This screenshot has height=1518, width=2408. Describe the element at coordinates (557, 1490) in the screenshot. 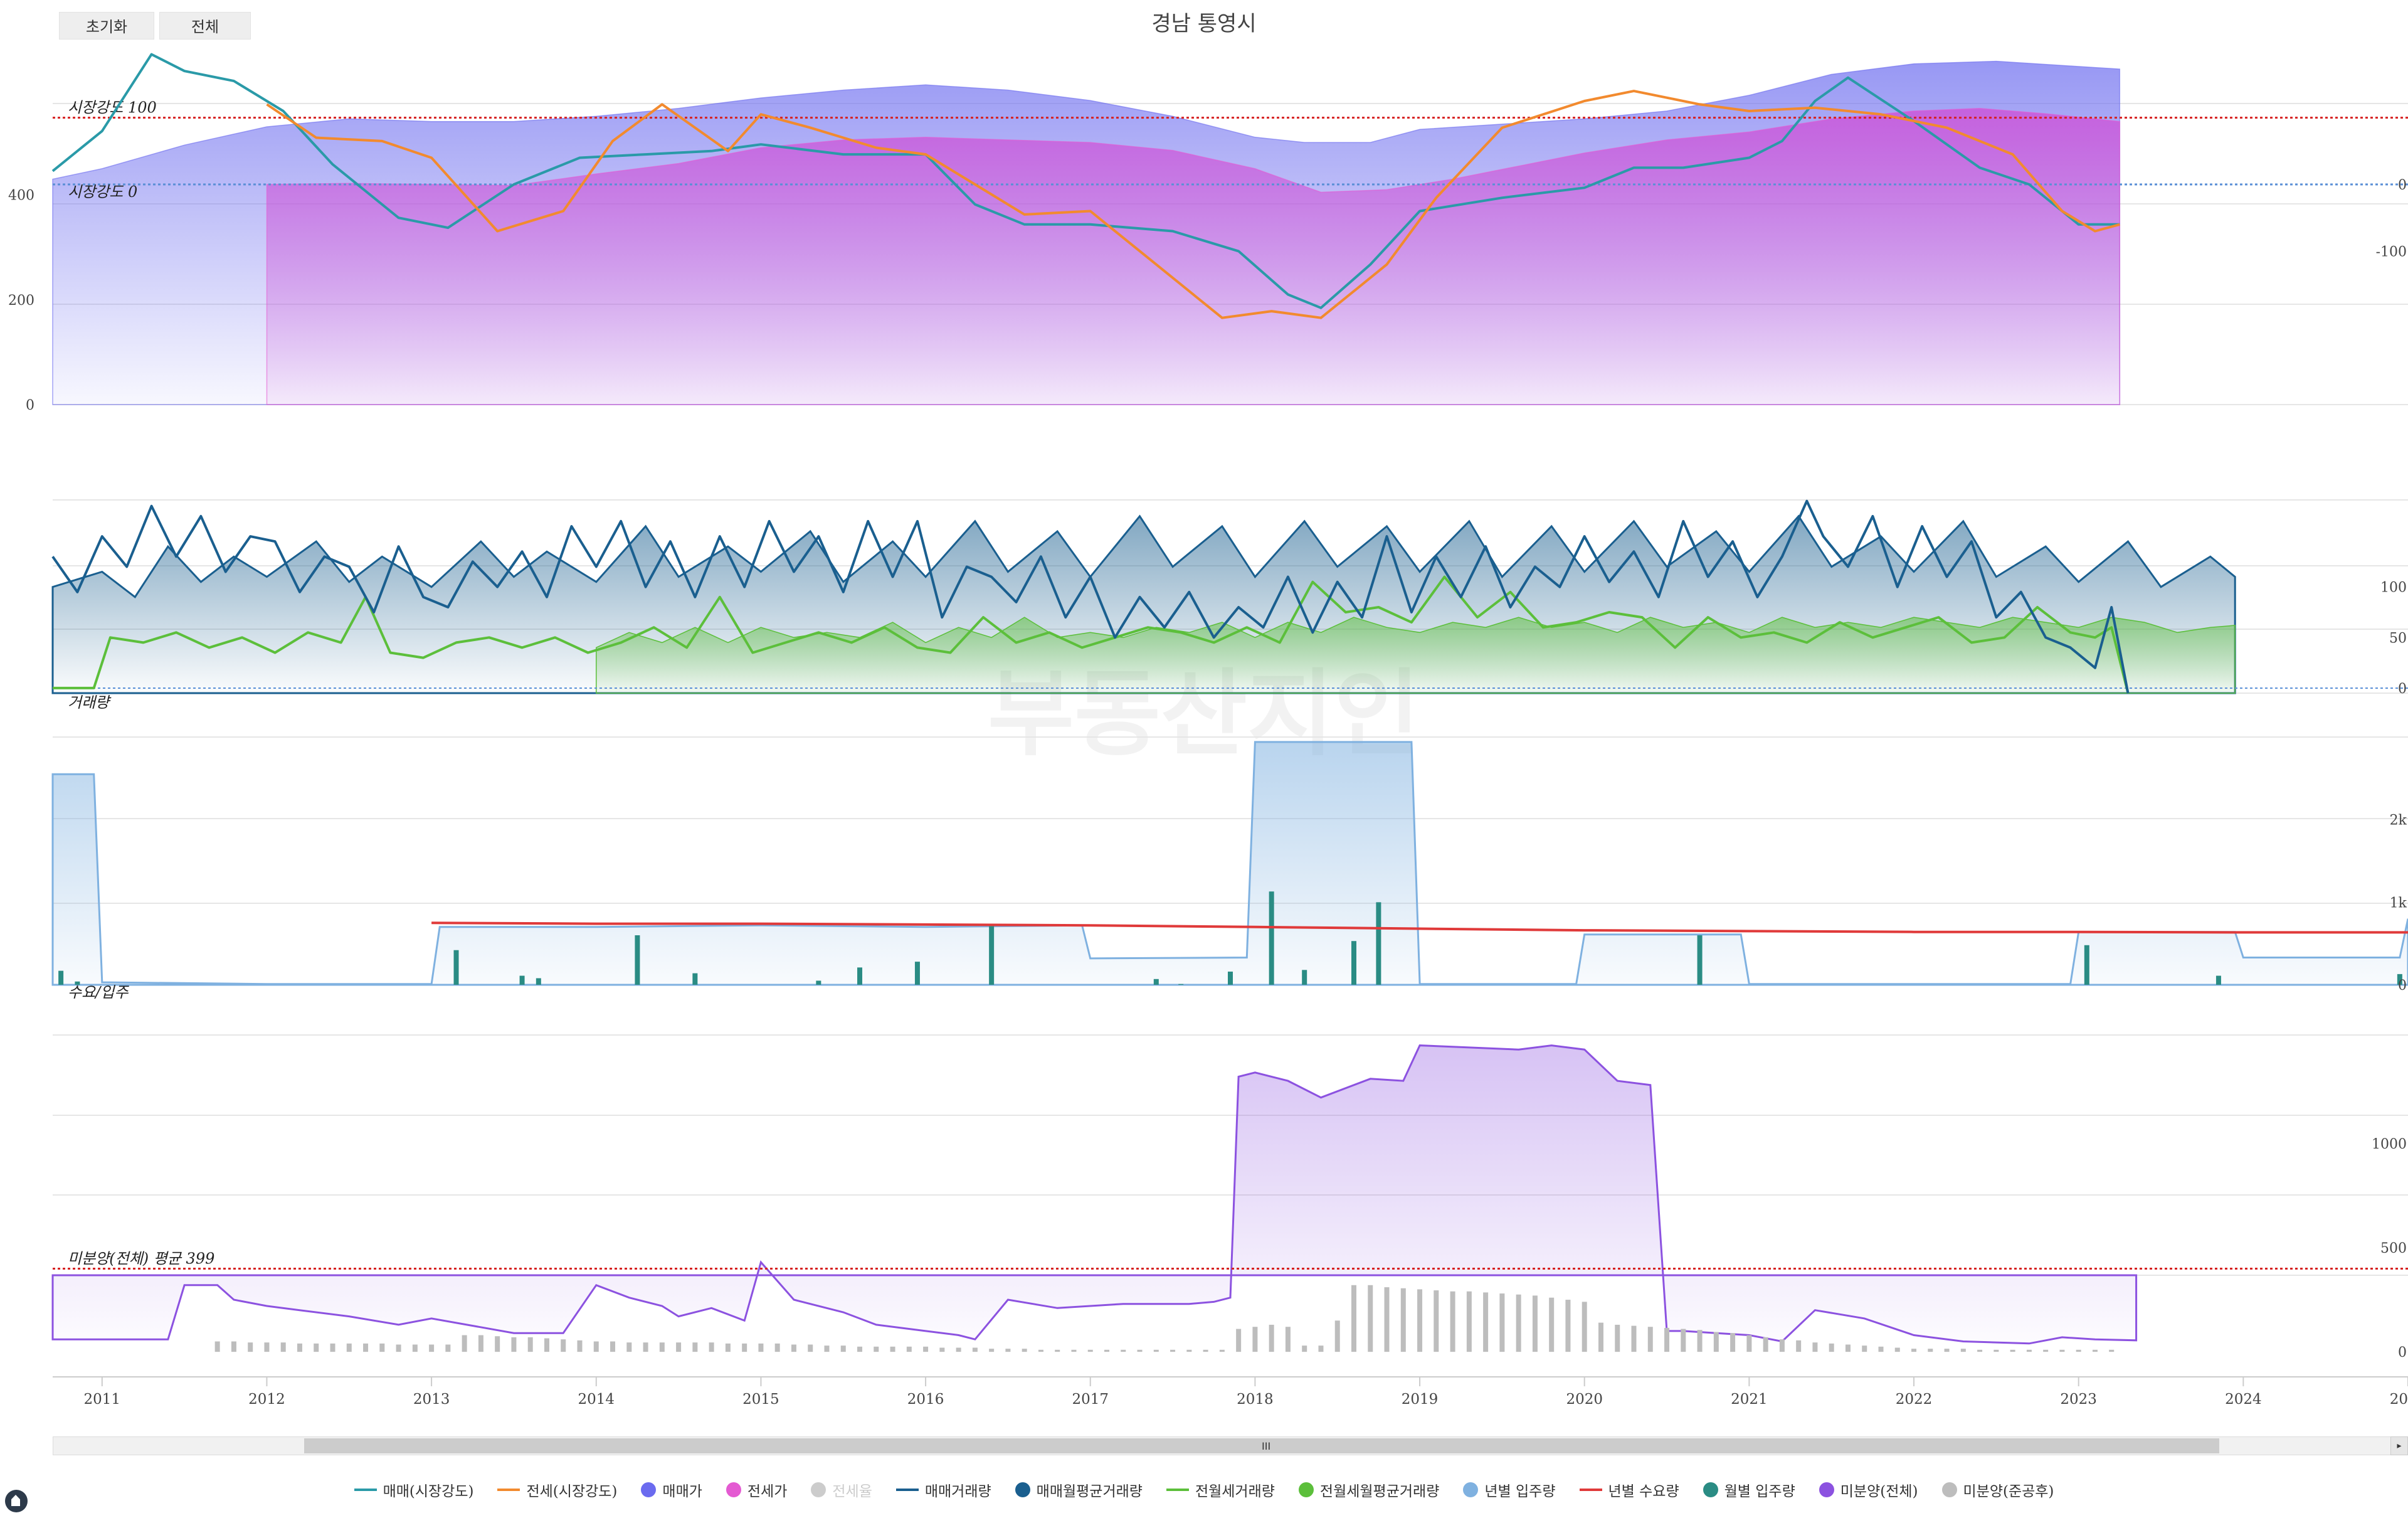

I see `legend-item: 전세(시장강도)` at that location.